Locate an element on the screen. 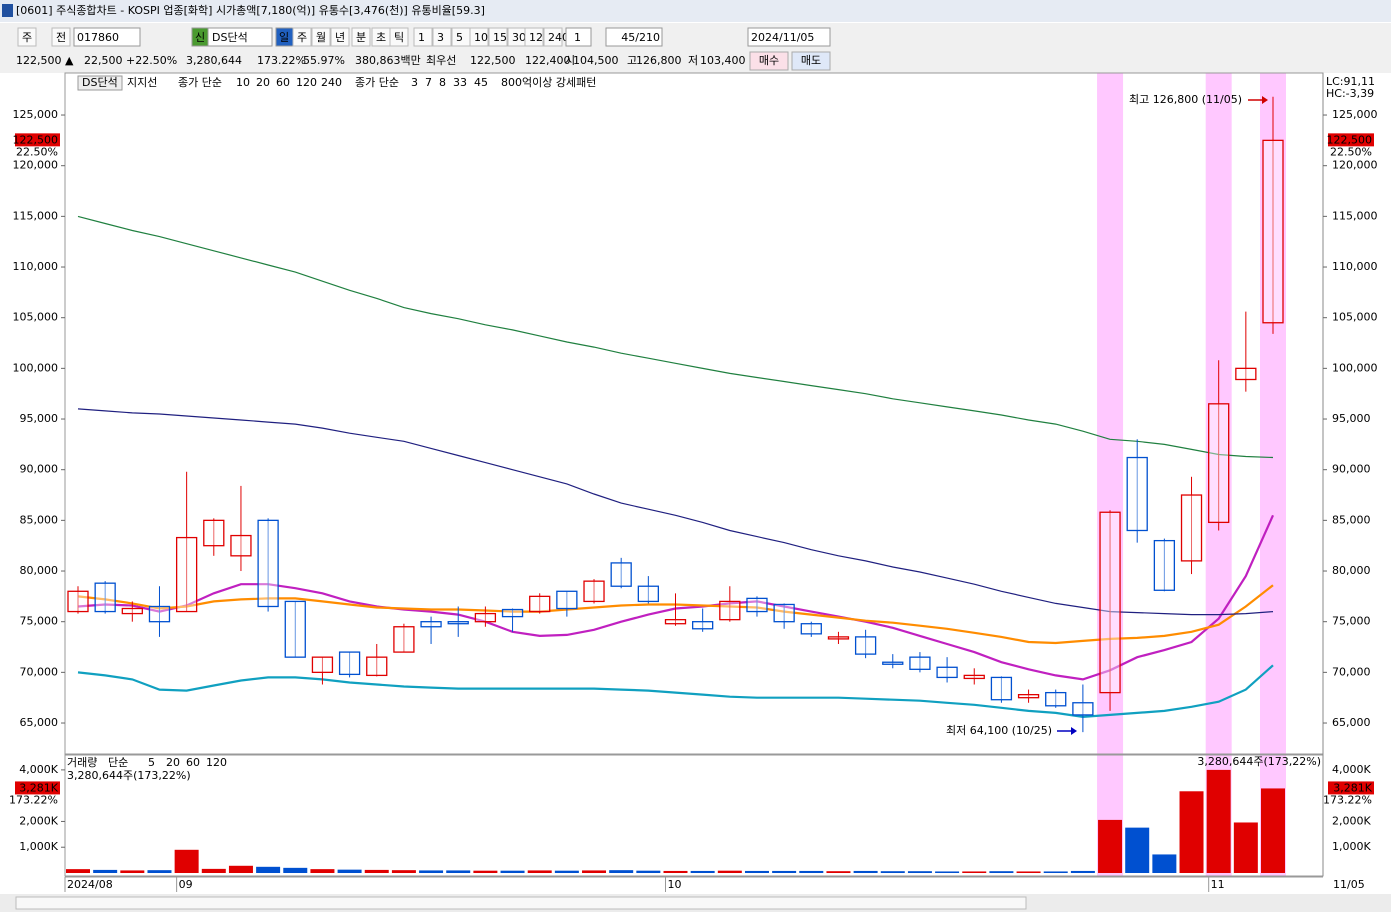 The width and height of the screenshot is (1391, 912). ticker-box is located at coordinates (100, 83).